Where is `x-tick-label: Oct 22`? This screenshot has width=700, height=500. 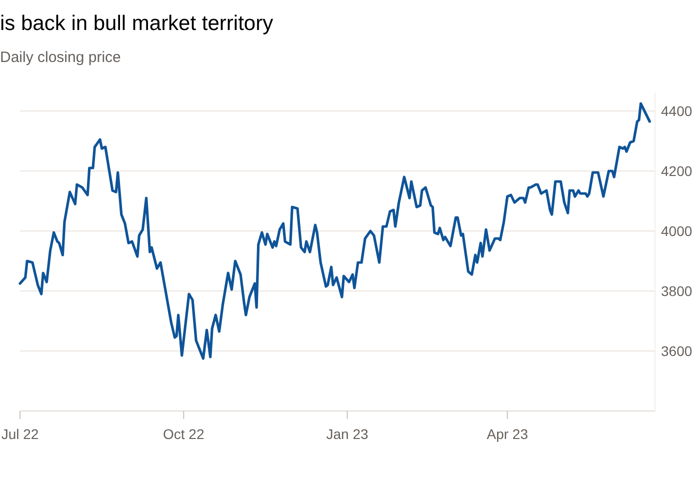
x-tick-label: Oct 22 is located at coordinates (183, 434).